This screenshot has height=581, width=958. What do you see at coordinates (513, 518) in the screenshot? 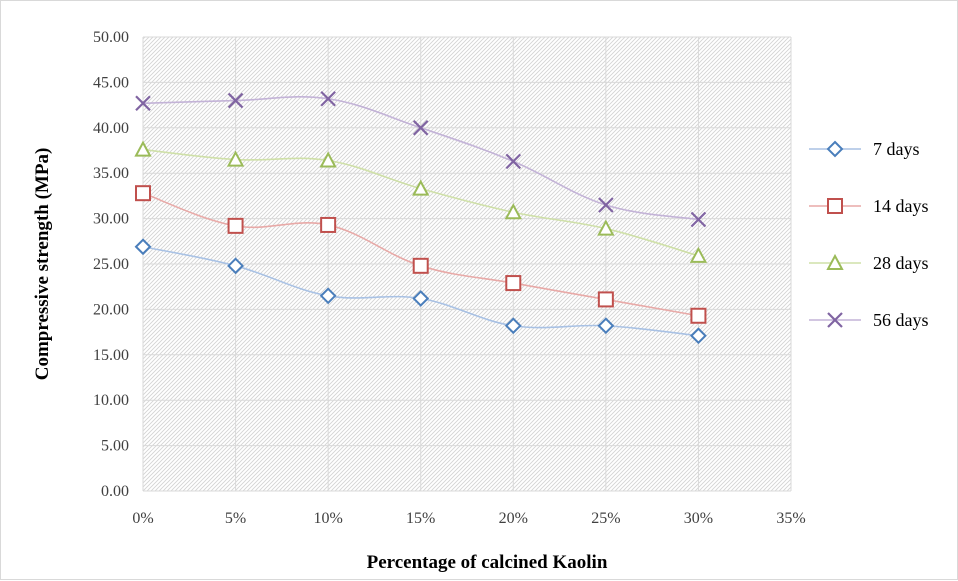
I see `x-tick-label: 20%` at bounding box center [513, 518].